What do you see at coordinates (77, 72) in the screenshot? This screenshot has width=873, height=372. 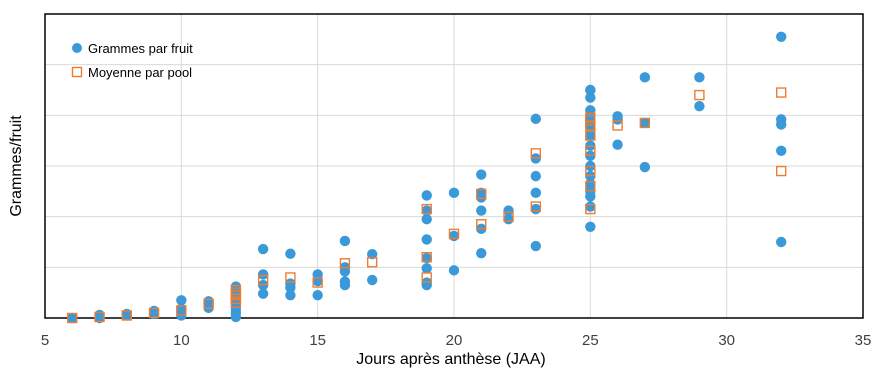 I see `legend-marker-moyenne` at bounding box center [77, 72].